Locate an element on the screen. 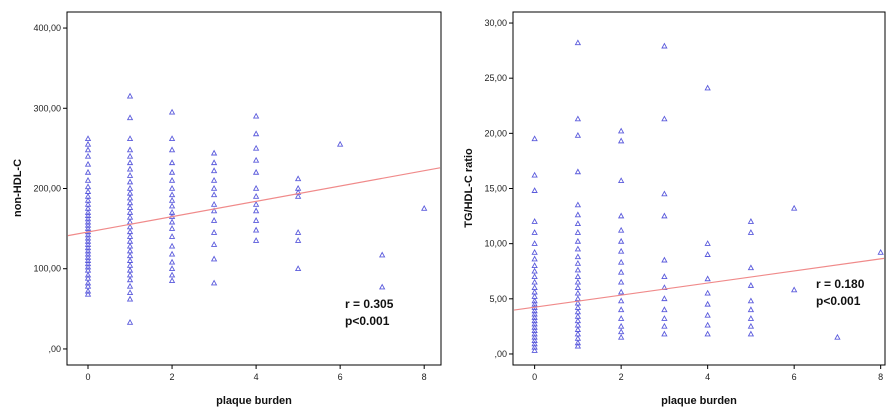 This screenshot has height=410, width=886. y-tick-label: ,00 is located at coordinates (500, 354).